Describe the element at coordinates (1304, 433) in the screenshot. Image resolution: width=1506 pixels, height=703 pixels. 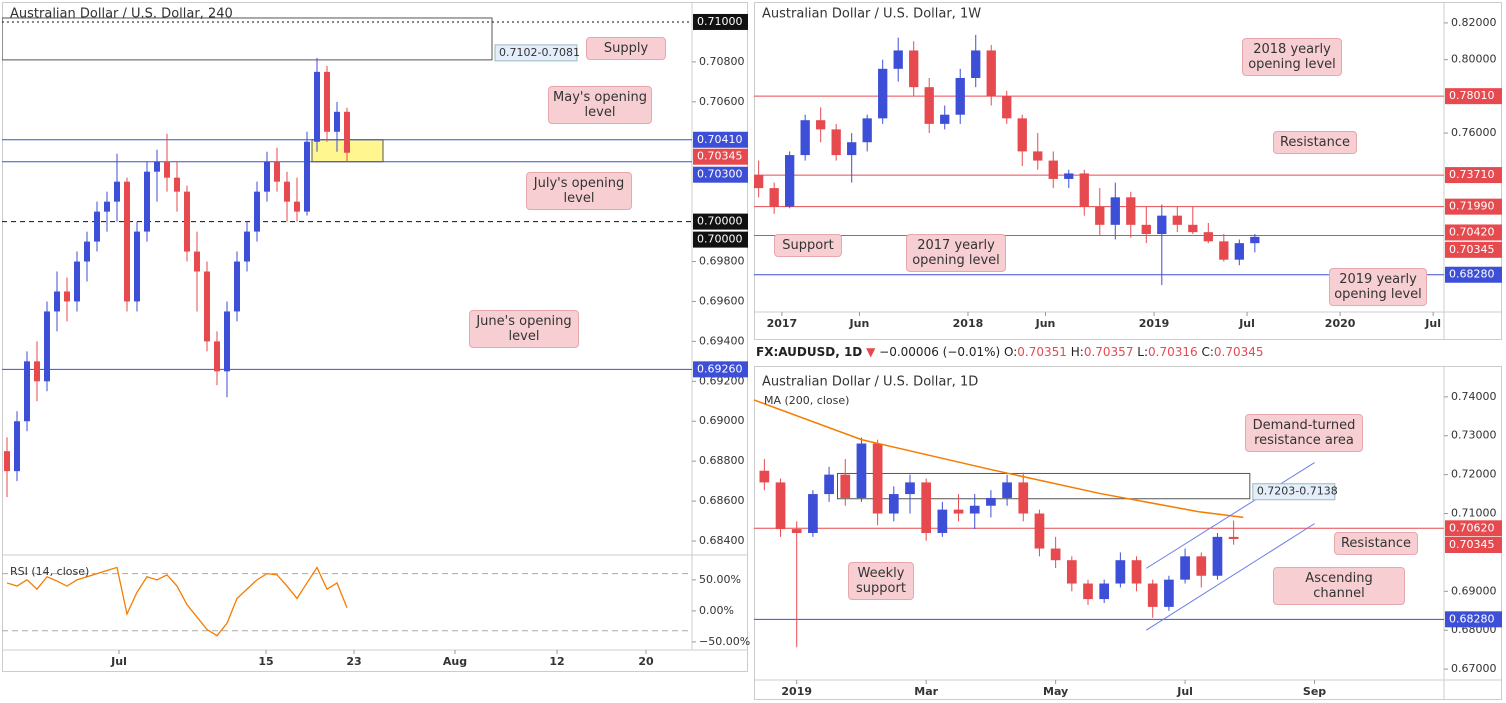
I see `annotation: Demand-turned resistance area` at that location.